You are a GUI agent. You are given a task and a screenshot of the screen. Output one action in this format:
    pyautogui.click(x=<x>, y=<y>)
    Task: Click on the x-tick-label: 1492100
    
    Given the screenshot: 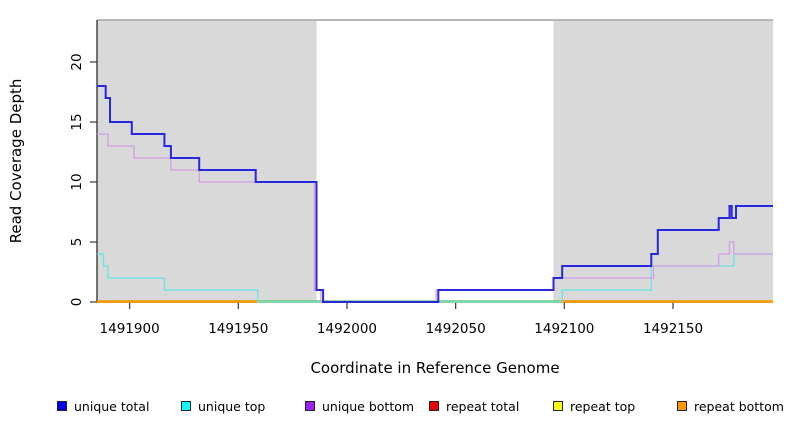 What is the action you would take?
    pyautogui.click(x=564, y=329)
    